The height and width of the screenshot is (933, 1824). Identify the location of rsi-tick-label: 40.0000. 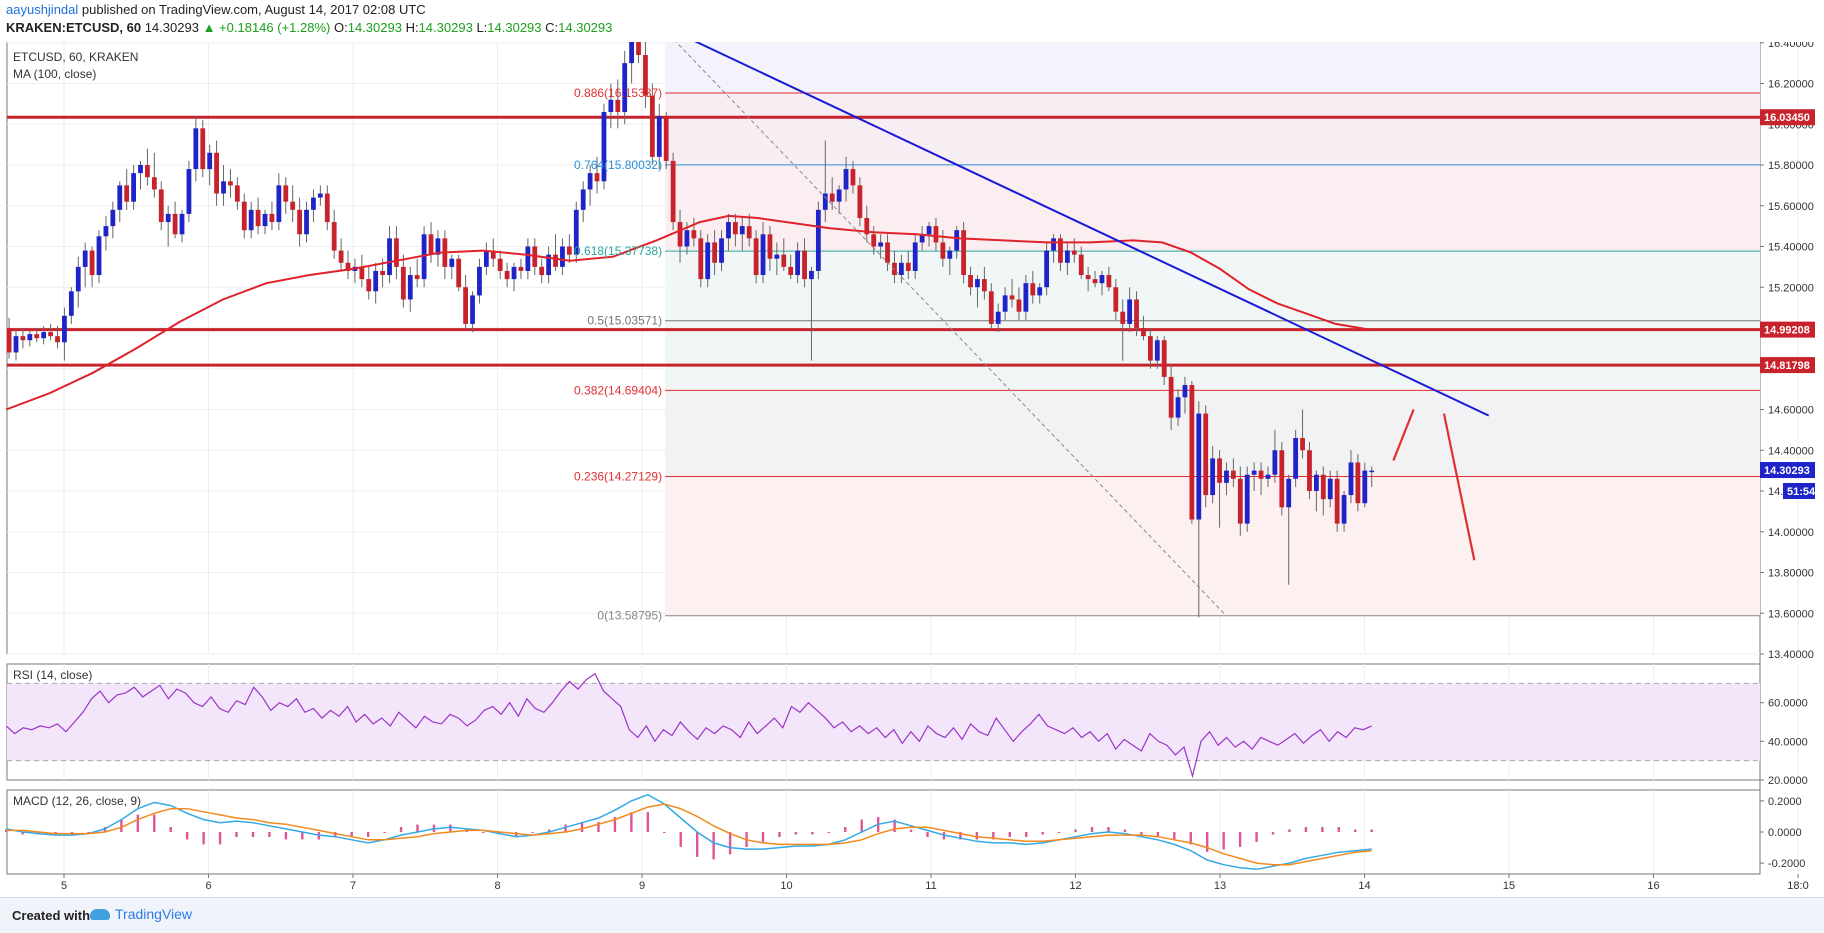
(1788, 742).